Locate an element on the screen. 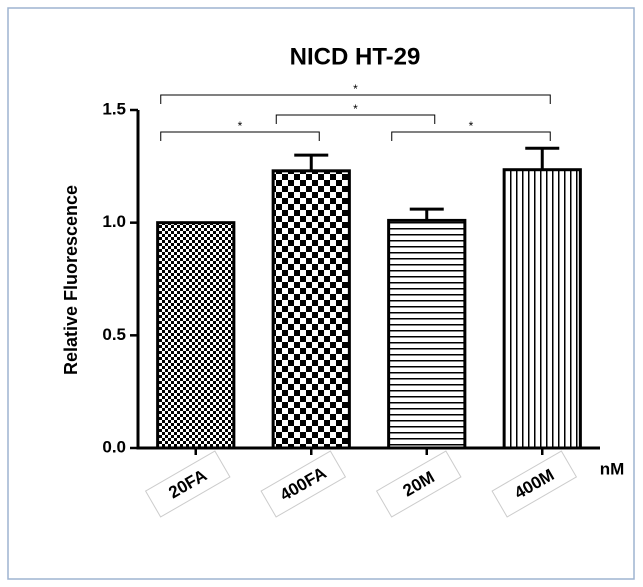  y-tick-label: 0.0 is located at coordinates (114, 446).